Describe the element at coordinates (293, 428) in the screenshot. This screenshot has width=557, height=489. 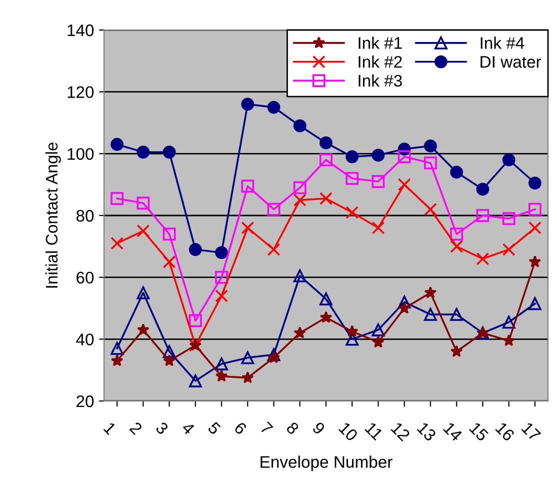
I see `x-tick-label: 8` at that location.